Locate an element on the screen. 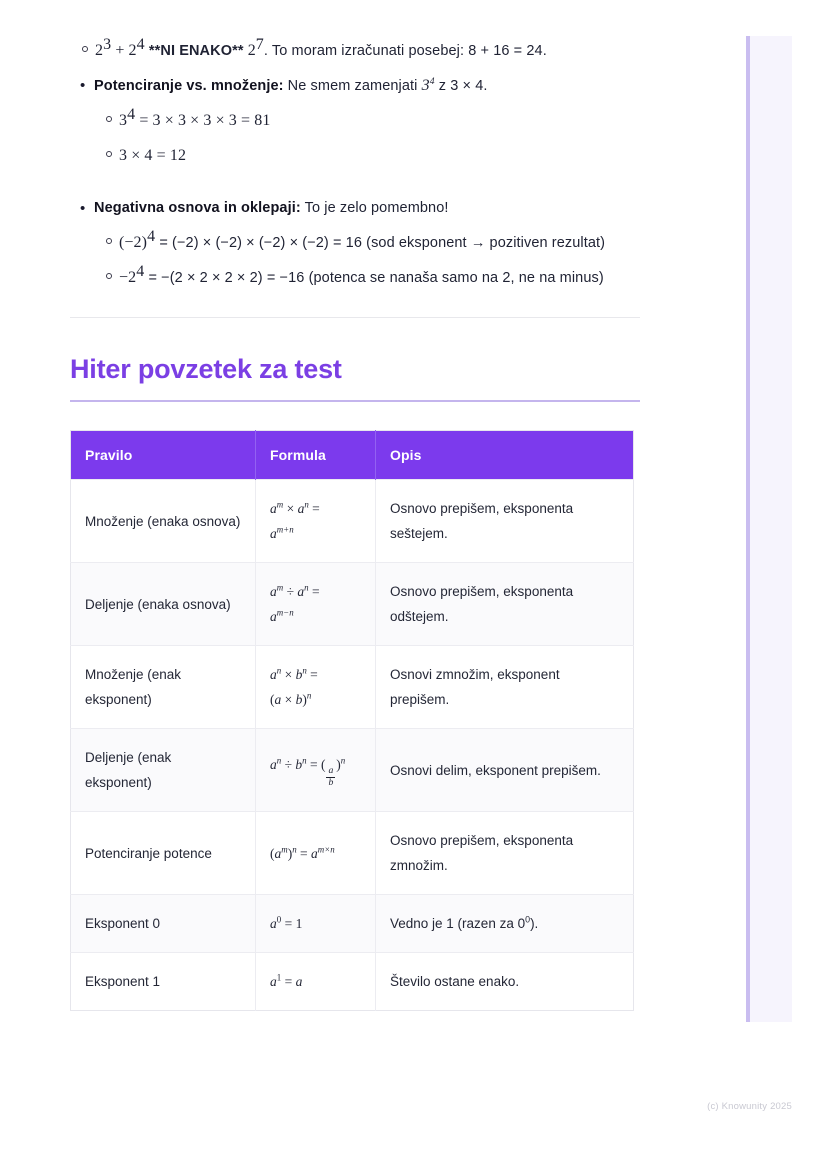  cell-rule: Deljenje (enaka osnova) is located at coordinates (163, 604).